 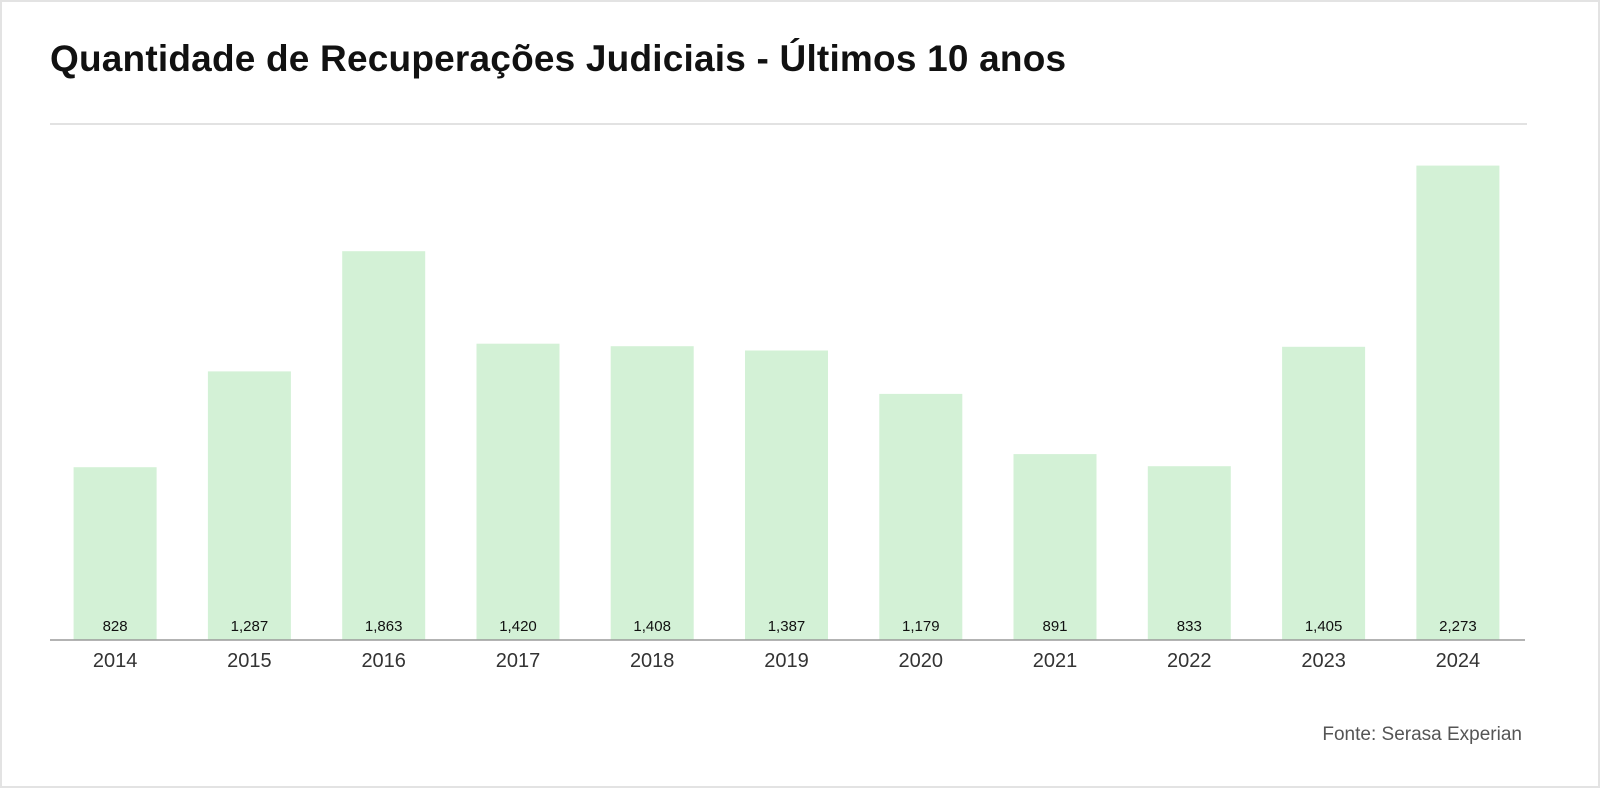 What do you see at coordinates (1458, 402) in the screenshot?
I see `bar-2024` at bounding box center [1458, 402].